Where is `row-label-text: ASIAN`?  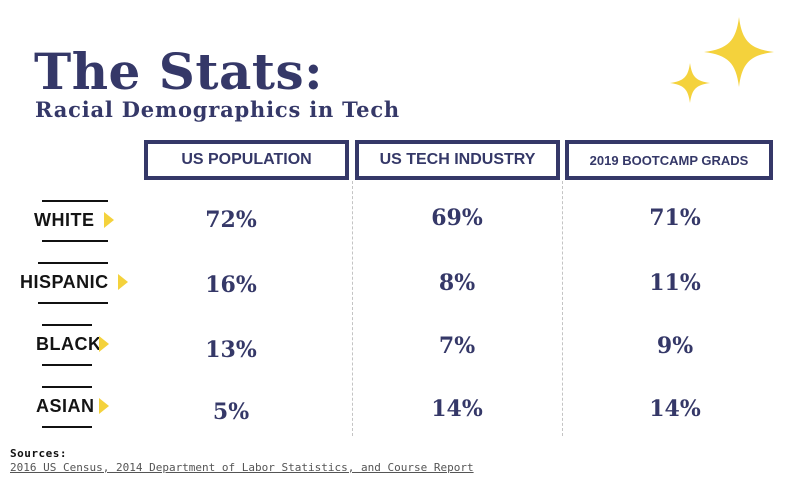 row-label-text: ASIAN is located at coordinates (65, 406).